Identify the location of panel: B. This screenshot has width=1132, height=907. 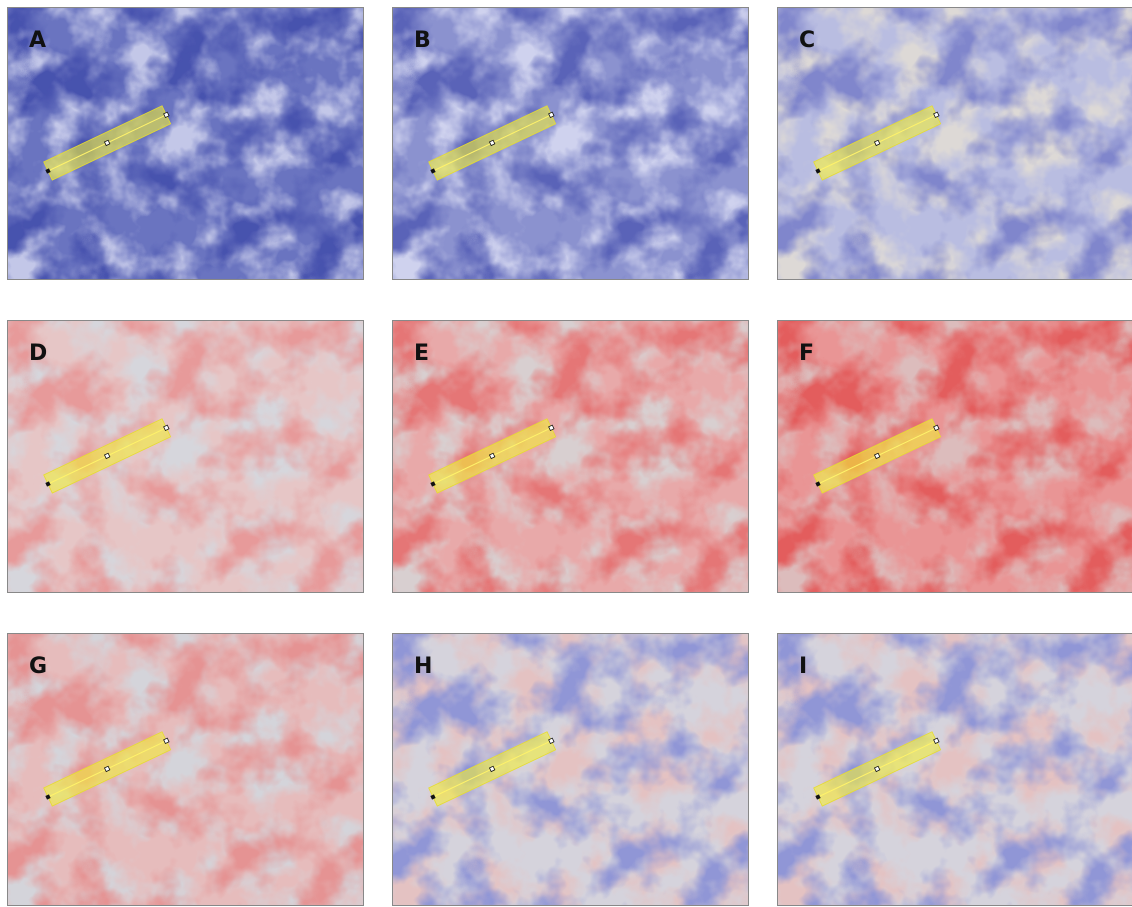
(570, 143).